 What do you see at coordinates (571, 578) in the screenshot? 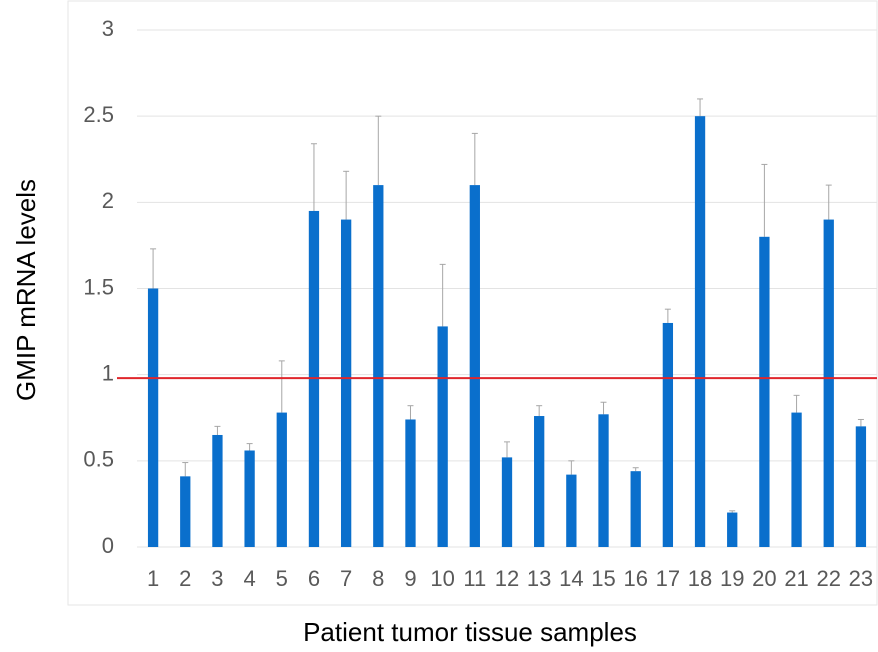
I see `x-tick-label: 14` at bounding box center [571, 578].